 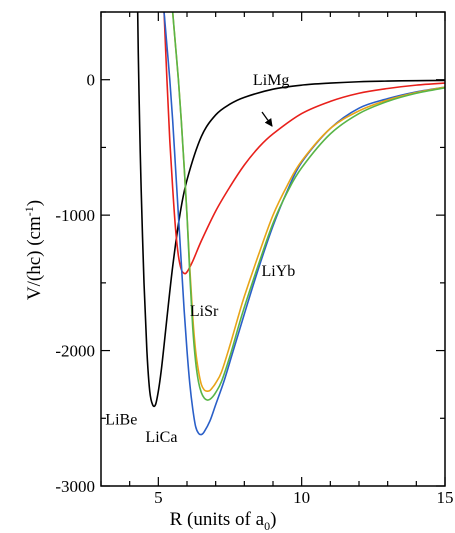 What do you see at coordinates (33, 250) in the screenshot?
I see `y-axis-title: V/(hc) (cm-1)` at bounding box center [33, 250].